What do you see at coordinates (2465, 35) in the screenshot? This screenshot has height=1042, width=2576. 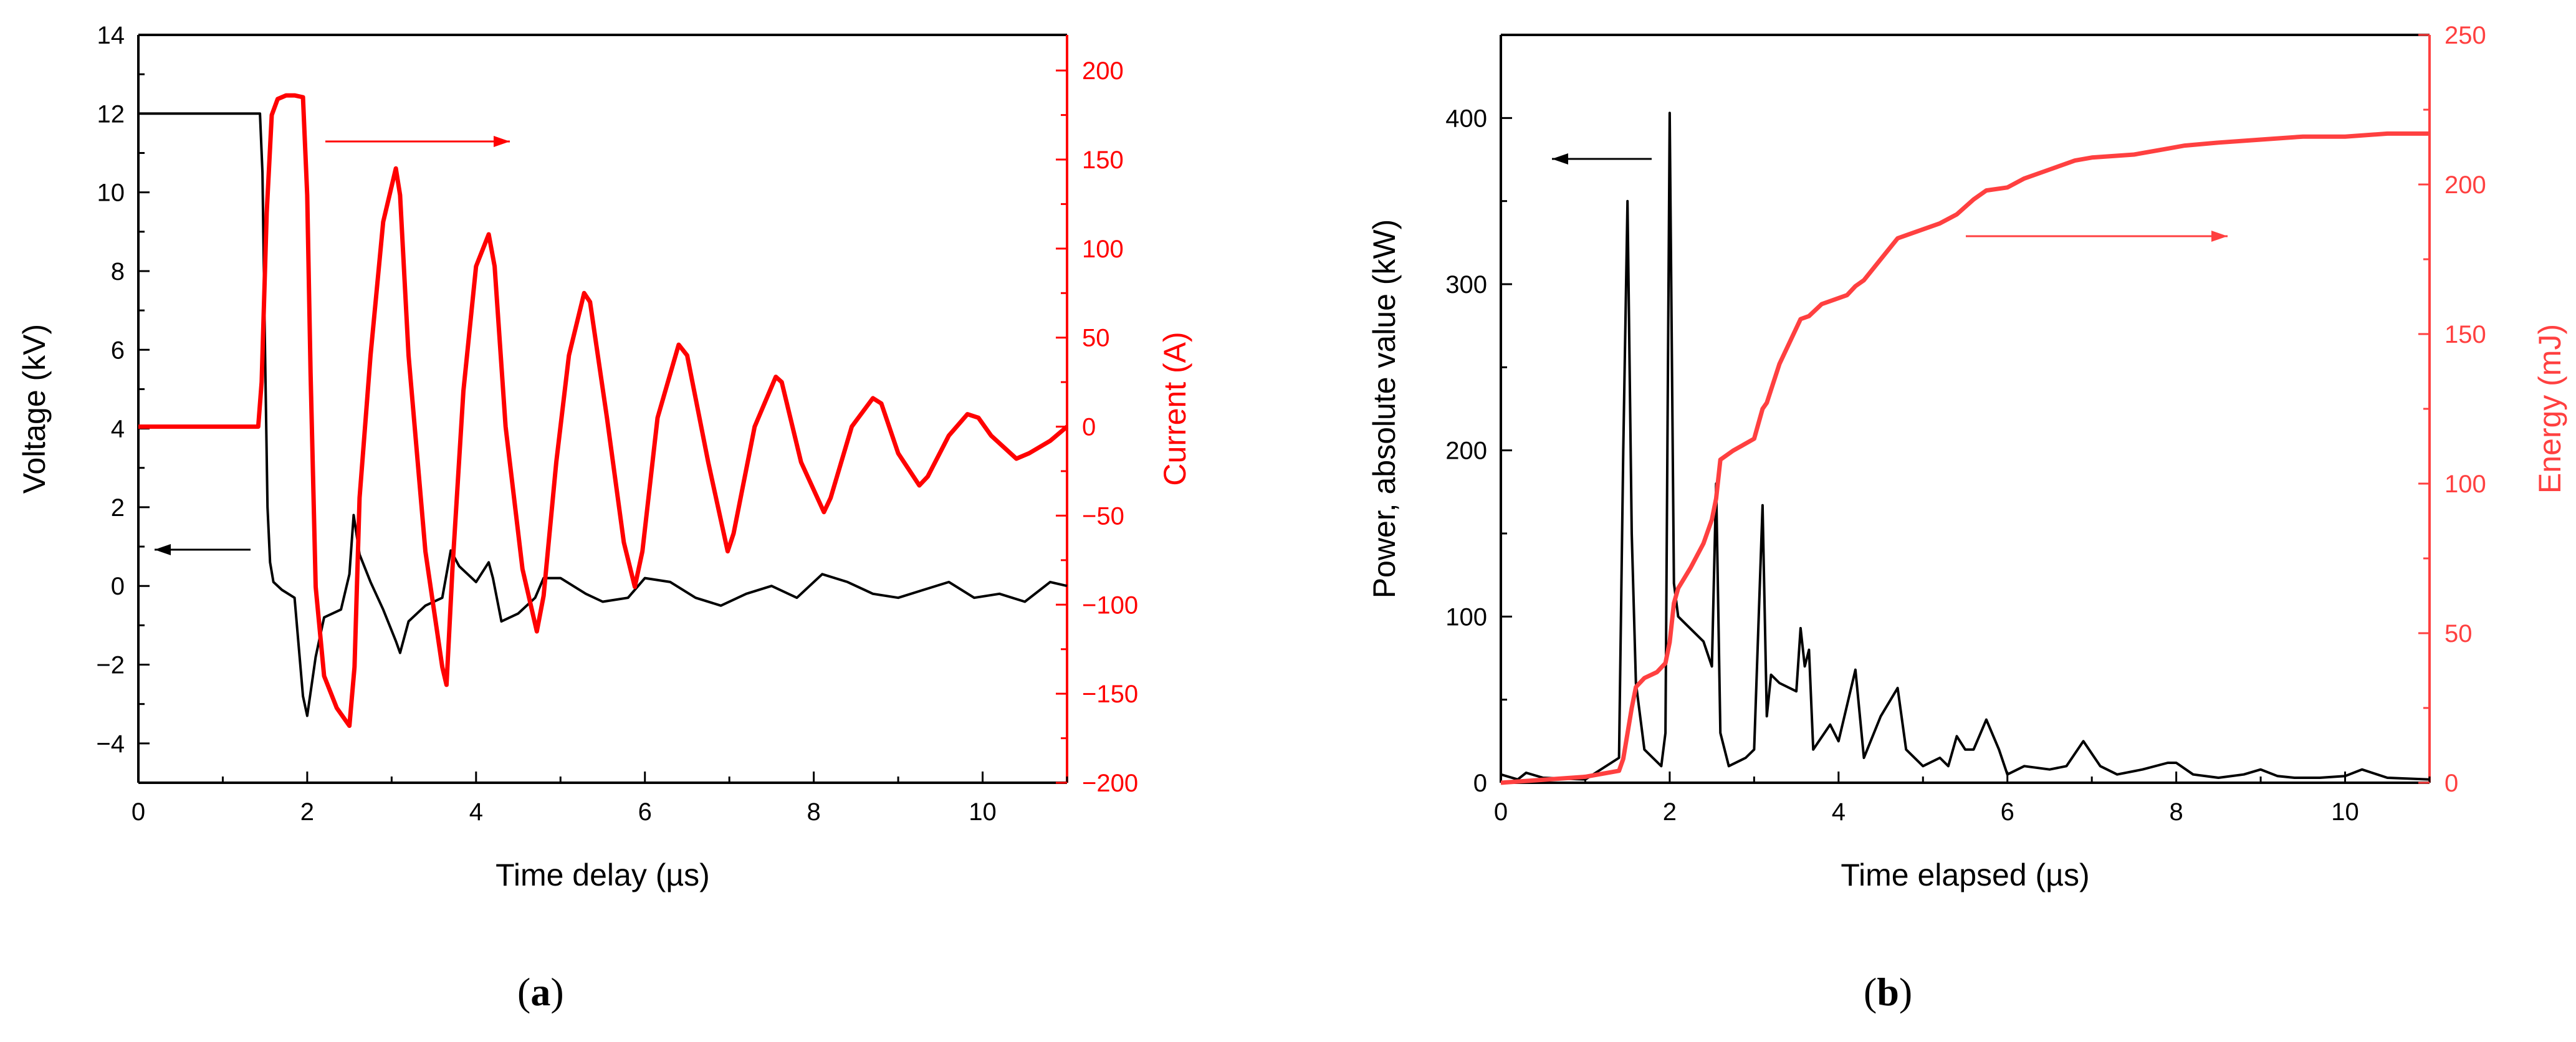 I see `y-right-tick-label: 250` at bounding box center [2465, 35].